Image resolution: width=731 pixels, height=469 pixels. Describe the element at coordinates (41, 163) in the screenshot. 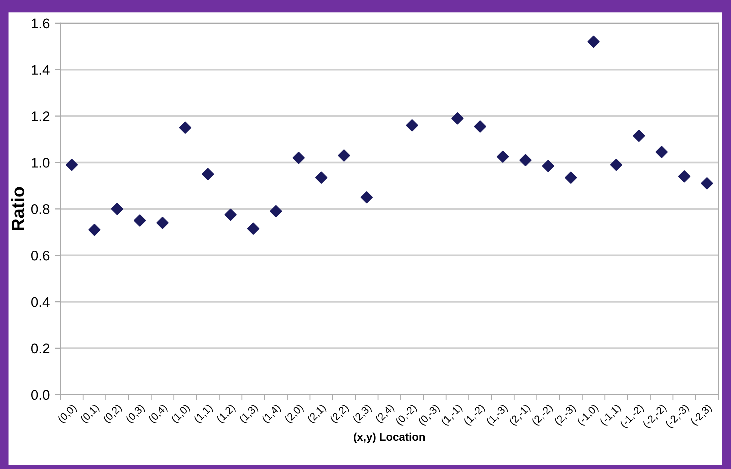

I see `y-tick-label: 1.0` at that location.